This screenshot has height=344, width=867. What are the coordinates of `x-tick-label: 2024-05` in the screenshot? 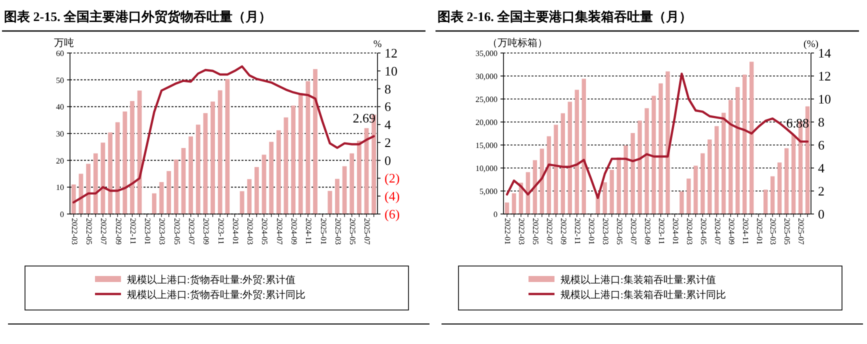 It's located at (265, 231).